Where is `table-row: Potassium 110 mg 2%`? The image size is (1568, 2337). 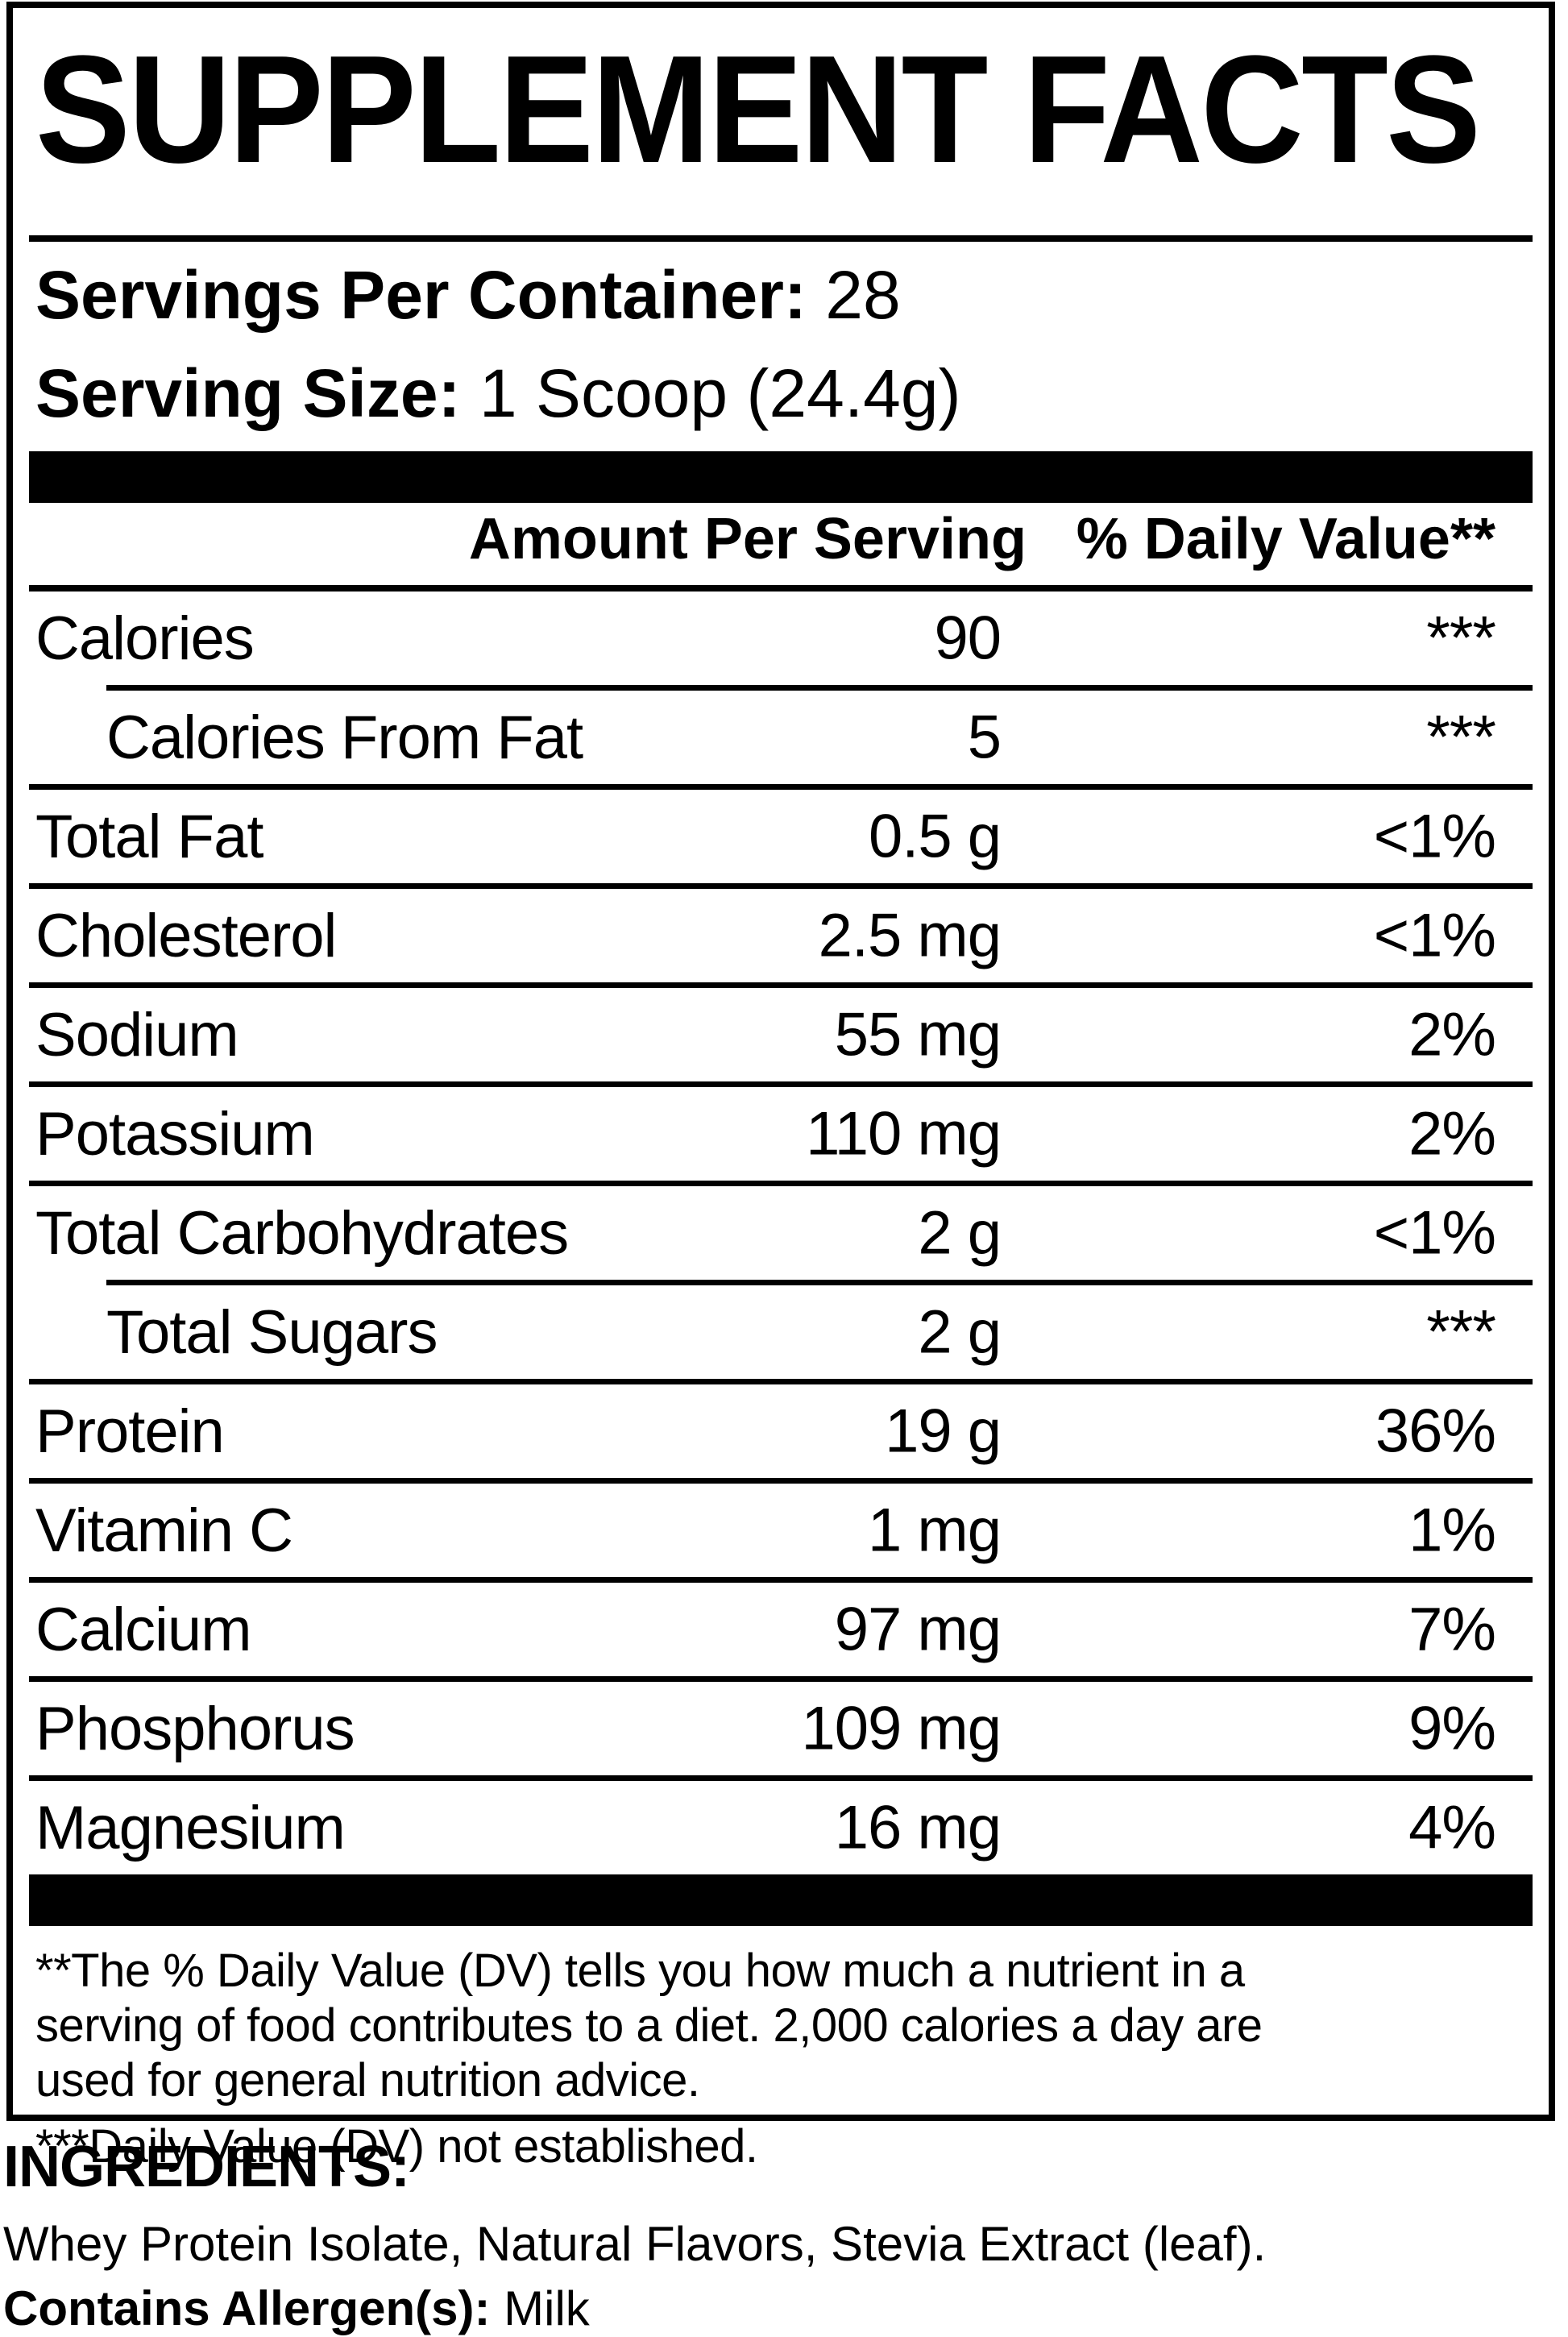 table-row: Potassium 110 mg 2% is located at coordinates (780, 1134).